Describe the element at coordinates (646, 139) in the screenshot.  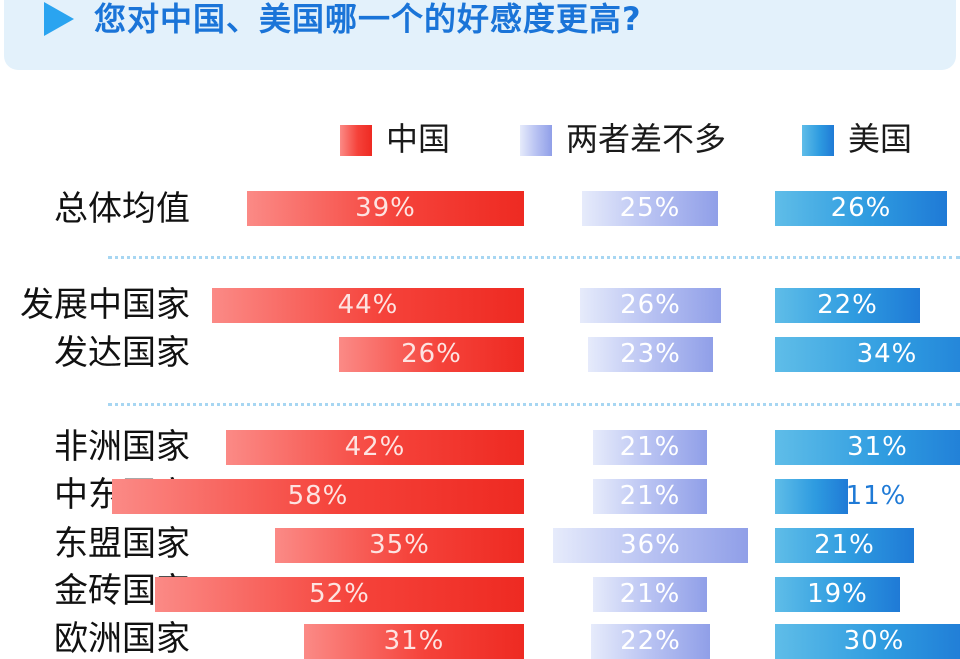
I see `legend-label-similar: 两者差不多` at that location.